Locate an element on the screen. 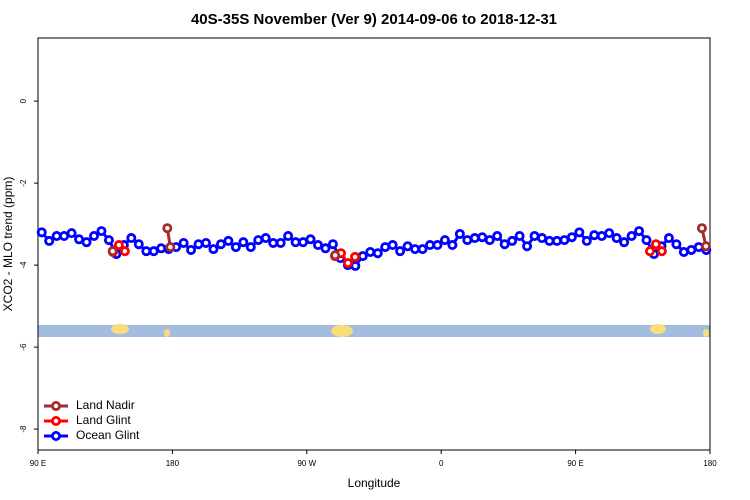 Image resolution: width=750 pixels, height=500 pixels. y-tick-label: -6 is located at coordinates (23, 347).